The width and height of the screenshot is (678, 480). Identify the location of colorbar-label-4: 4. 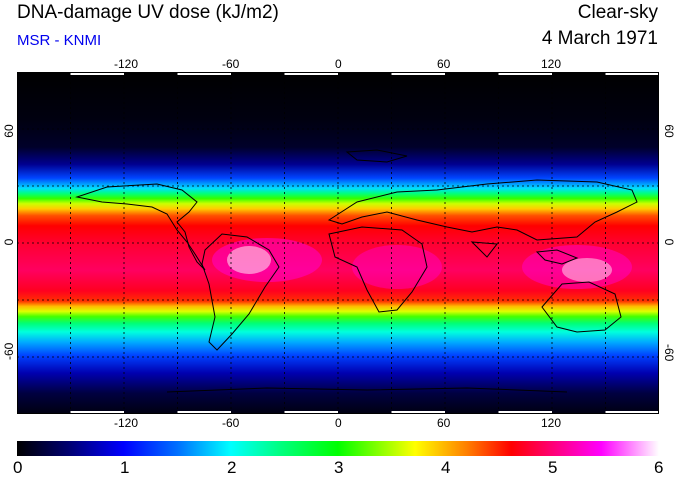
(446, 467).